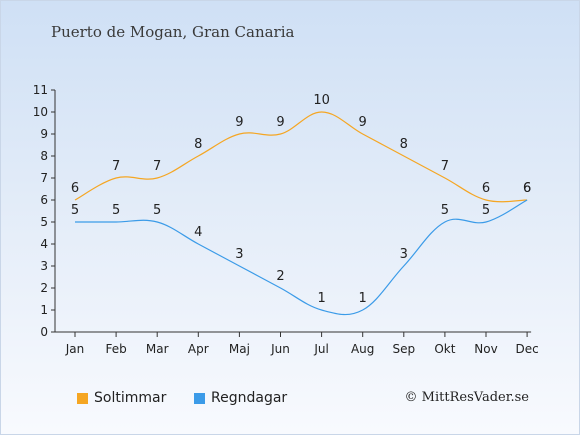  What do you see at coordinates (44, 222) in the screenshot?
I see `y-tick-label: 5` at bounding box center [44, 222].